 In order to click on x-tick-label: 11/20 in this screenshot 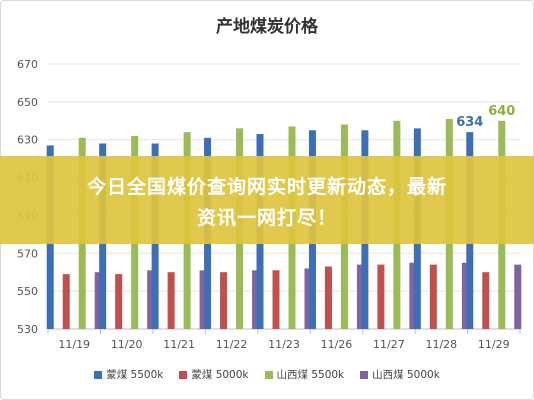, I will do `click(127, 344)`.